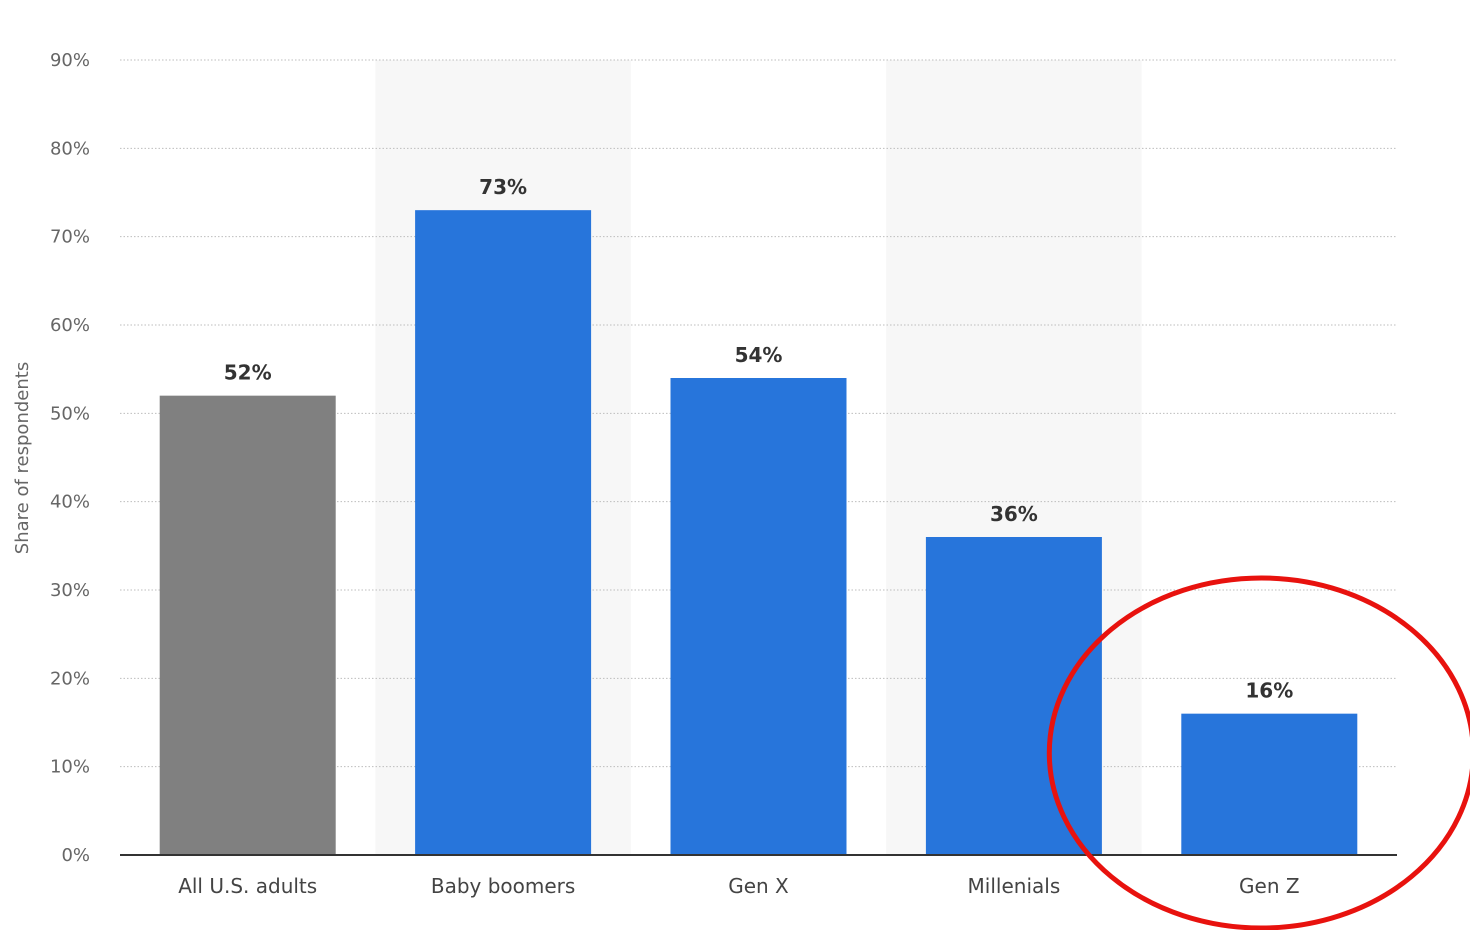 This screenshot has width=1470, height=934. What do you see at coordinates (75, 855) in the screenshot?
I see `y-tick-label: 0%` at bounding box center [75, 855].